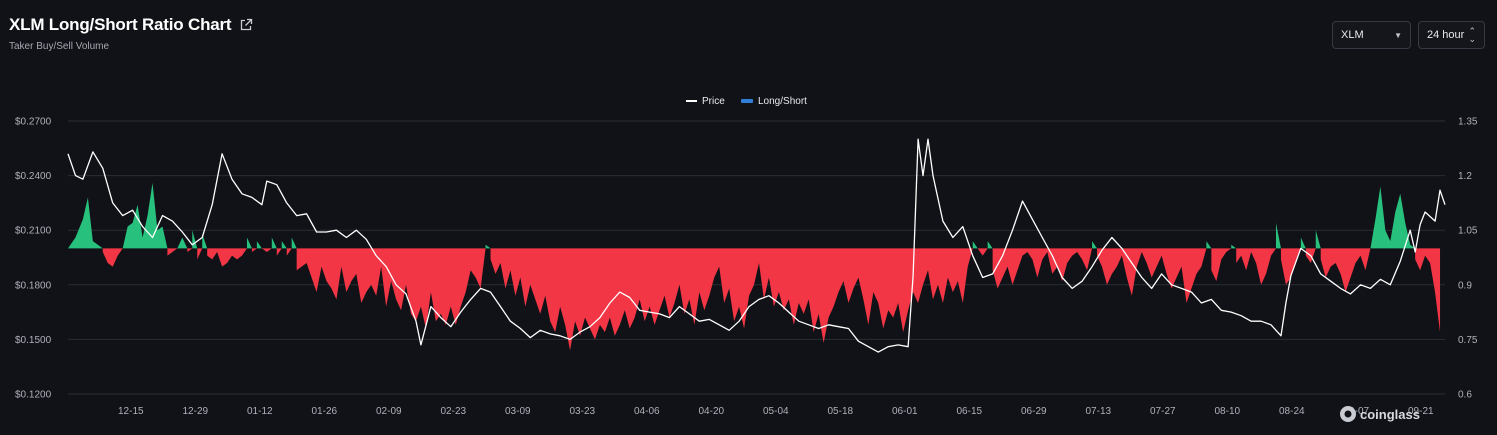 Image resolution: width=1497 pixels, height=435 pixels. I want to click on page-title: XLM Long/Short Ratio Chart, so click(120, 24).